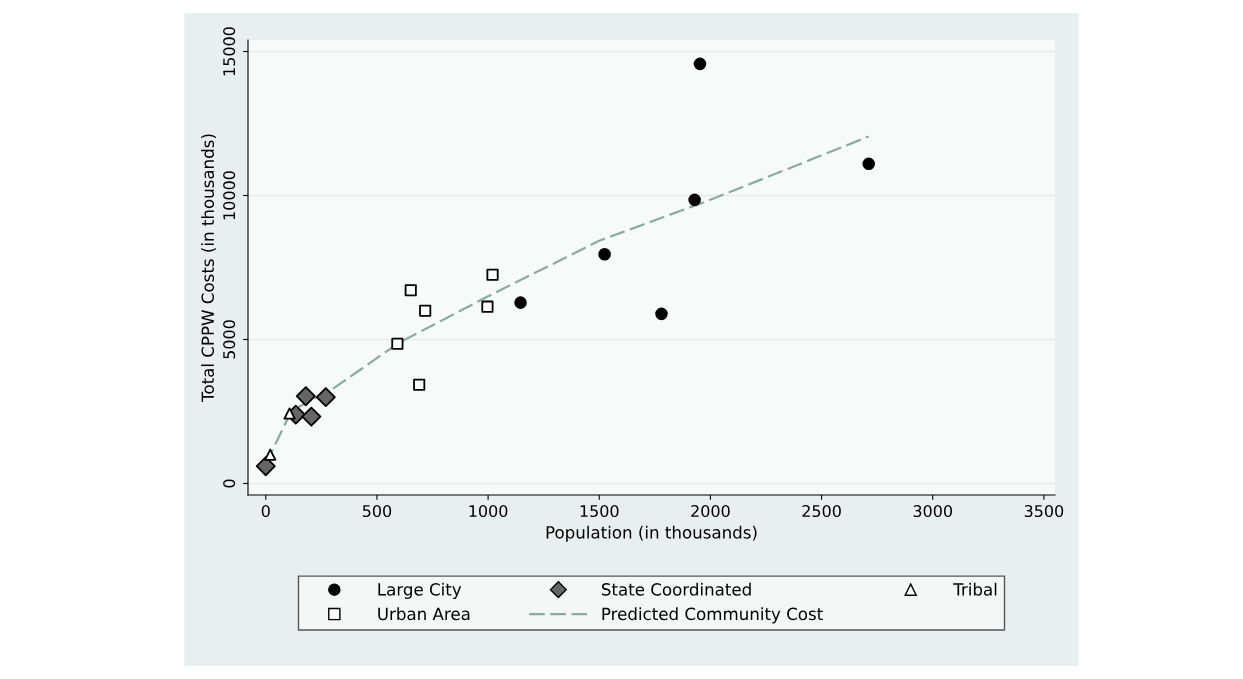  I want to click on x-axis-title: Population (in thousands), so click(651, 533).